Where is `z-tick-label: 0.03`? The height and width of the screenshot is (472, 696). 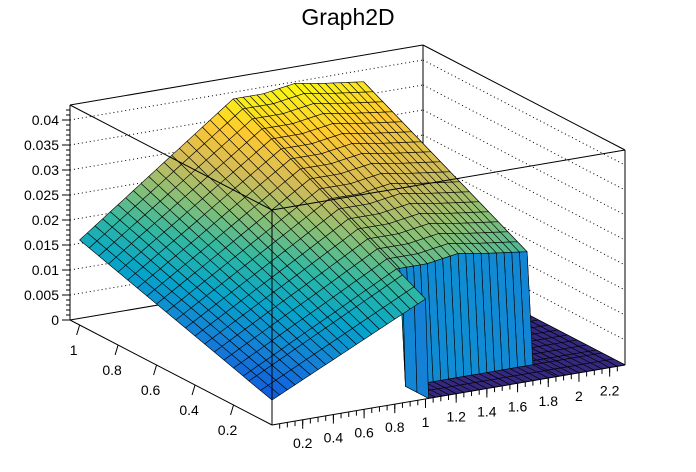
z-tick-label: 0.03 is located at coordinates (45, 170).